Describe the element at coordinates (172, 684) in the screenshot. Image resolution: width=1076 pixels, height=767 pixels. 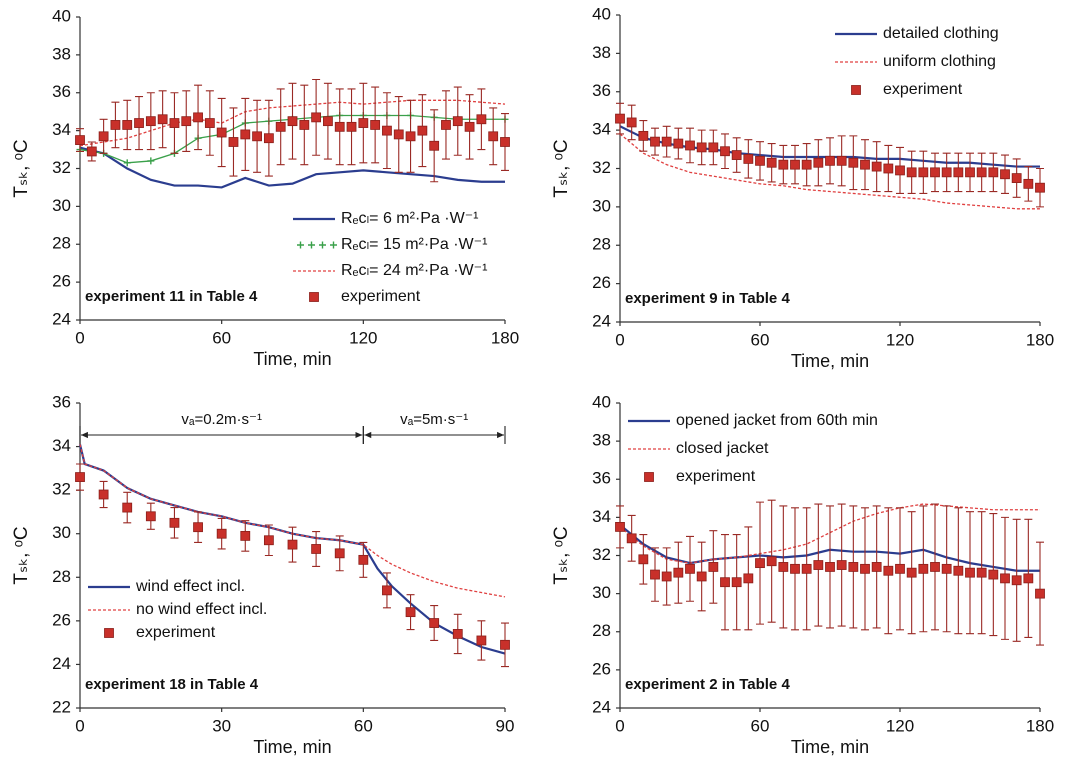
I see `annotation: experiment 18 in Table 4` at that location.